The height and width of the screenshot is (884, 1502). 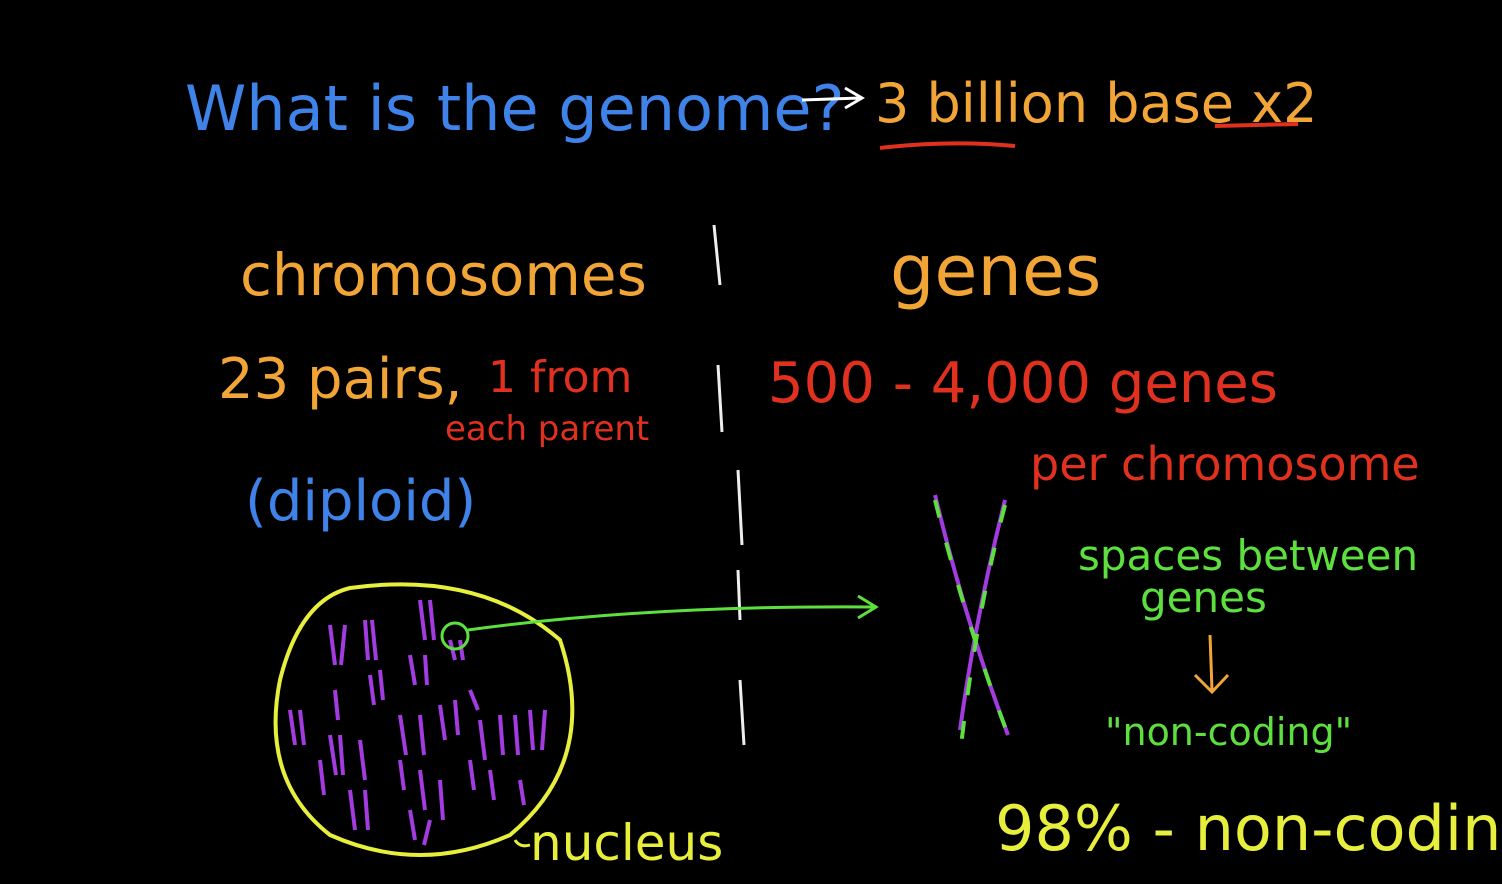 I want to click on nucleus, so click(x=424, y=719).